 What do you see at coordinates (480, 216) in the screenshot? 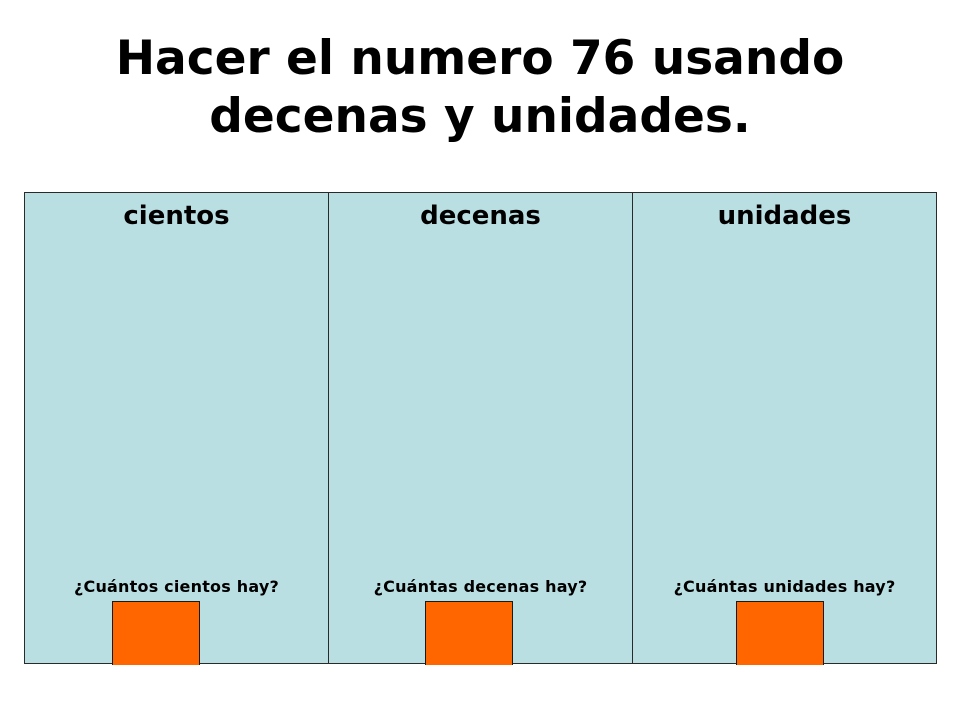
I see `column-header-decenas: decenas` at bounding box center [480, 216].